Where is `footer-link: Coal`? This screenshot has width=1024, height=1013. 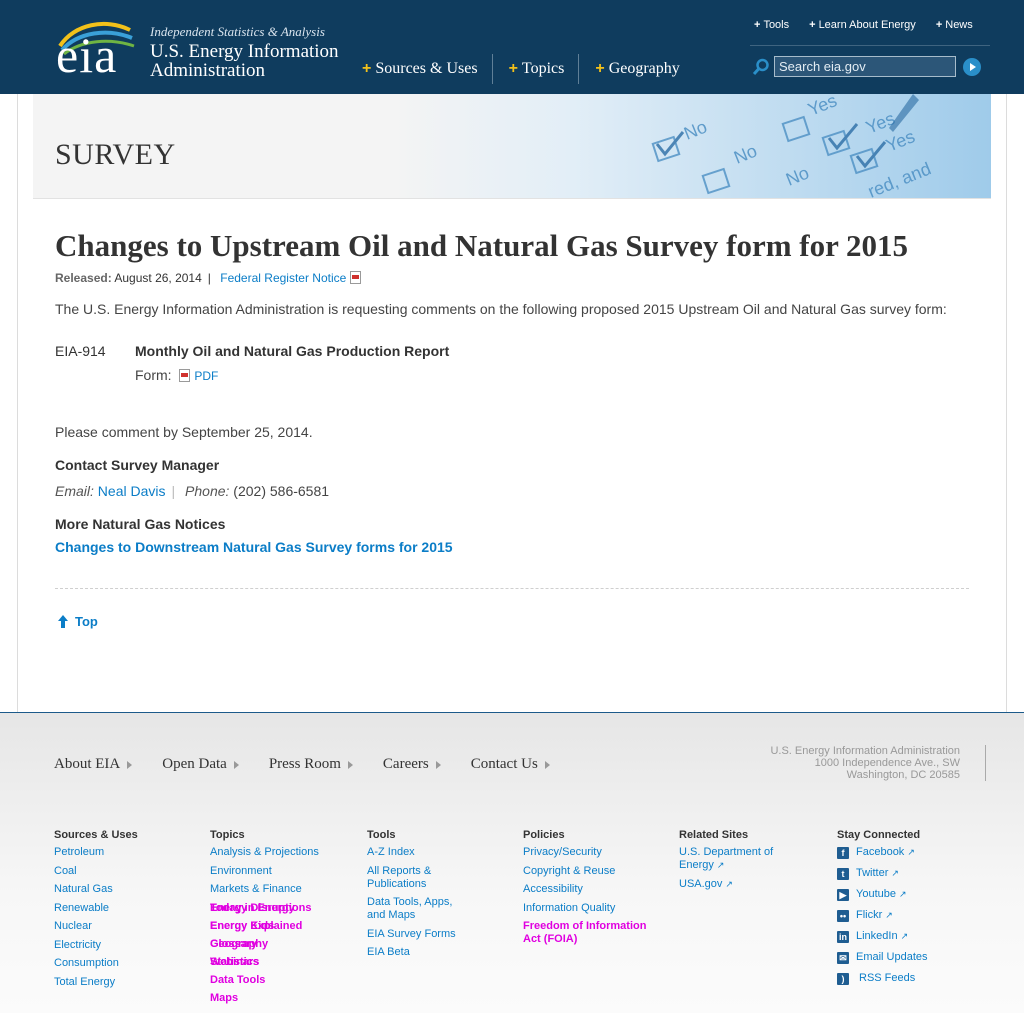 footer-link: Coal is located at coordinates (65, 870).